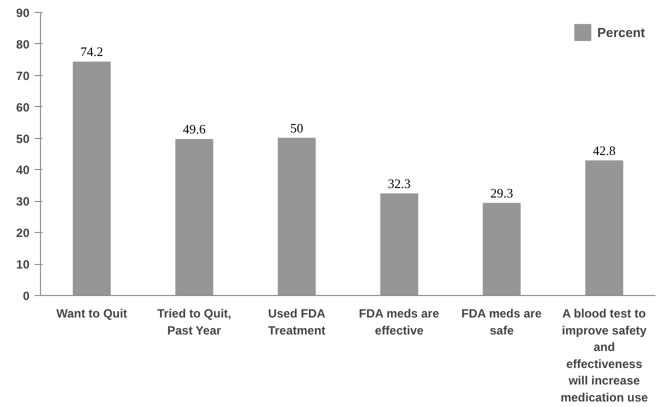  Describe the element at coordinates (194, 129) in the screenshot. I see `data-label: 49.6` at that location.